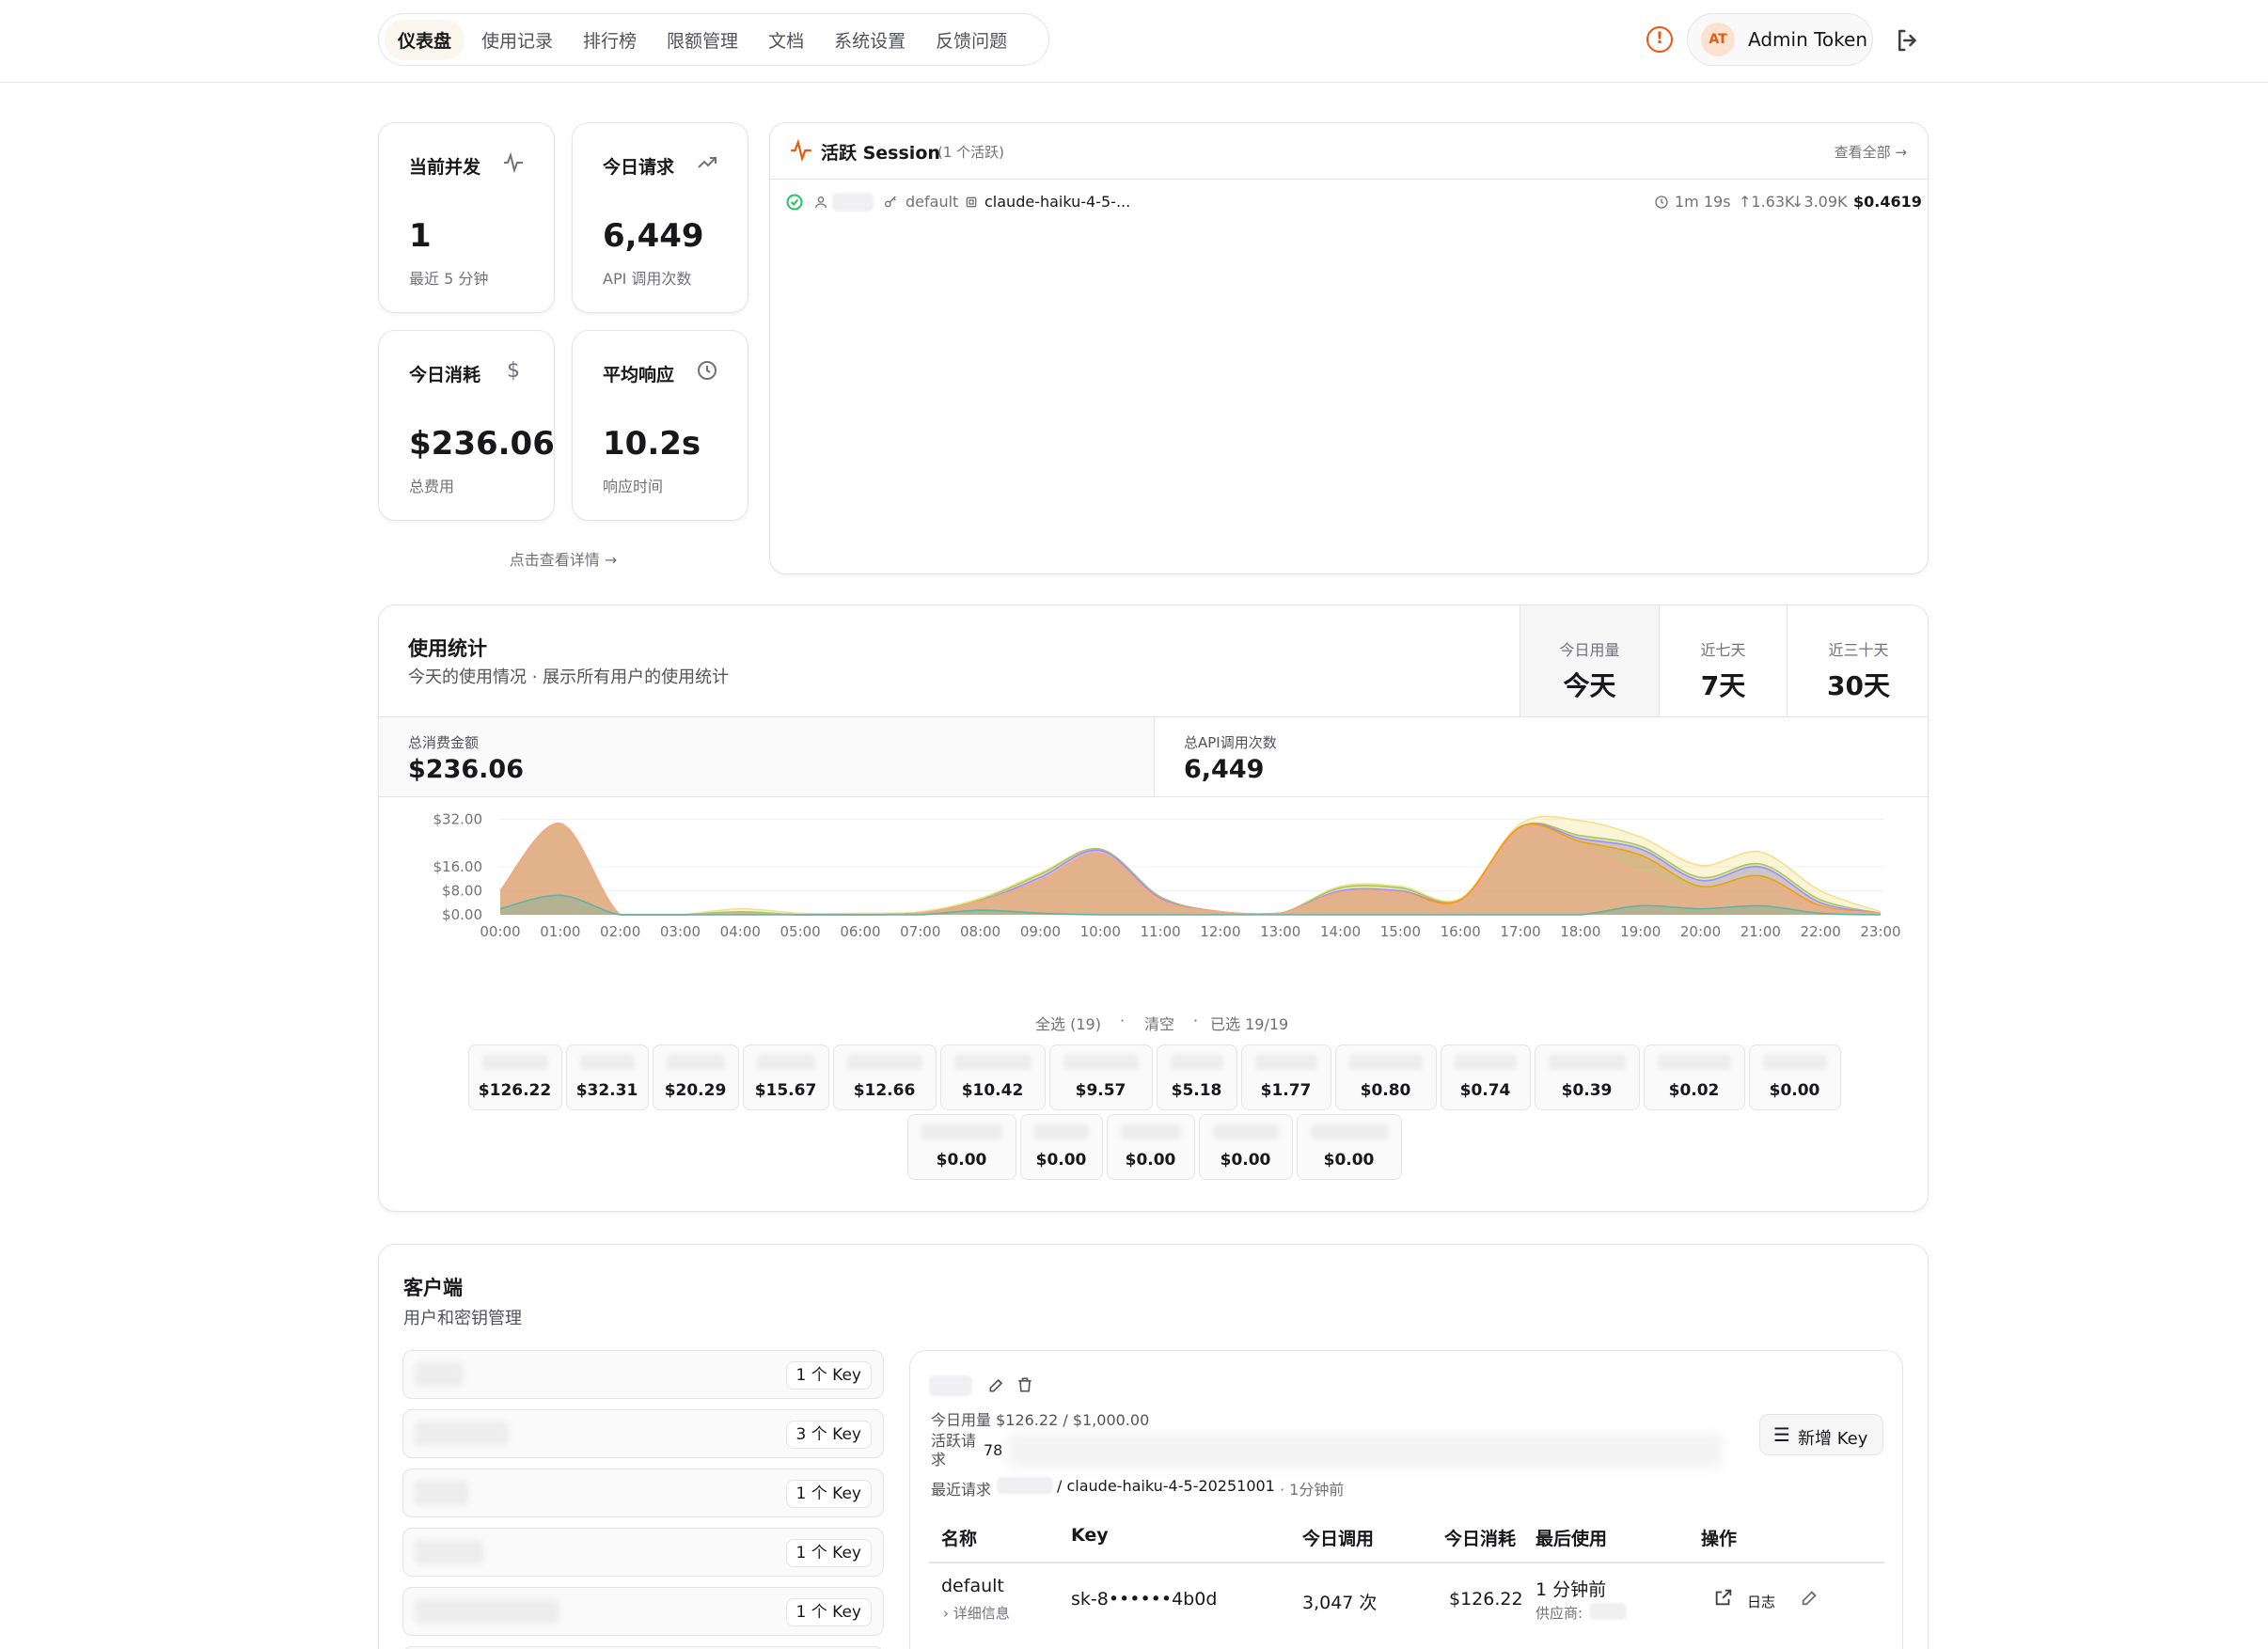 Image resolution: width=2268 pixels, height=1649 pixels. I want to click on x-tick-label: 14:00, so click(1340, 932).